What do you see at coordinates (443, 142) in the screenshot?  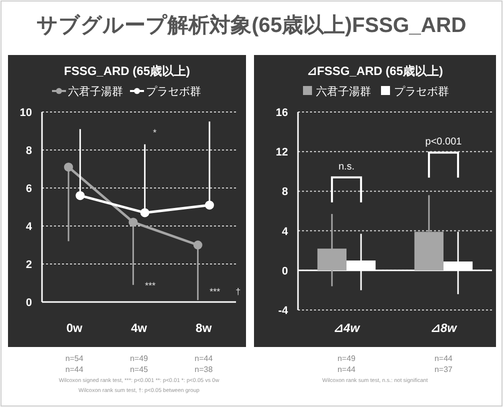 I see `annotation: p<0.001` at bounding box center [443, 142].